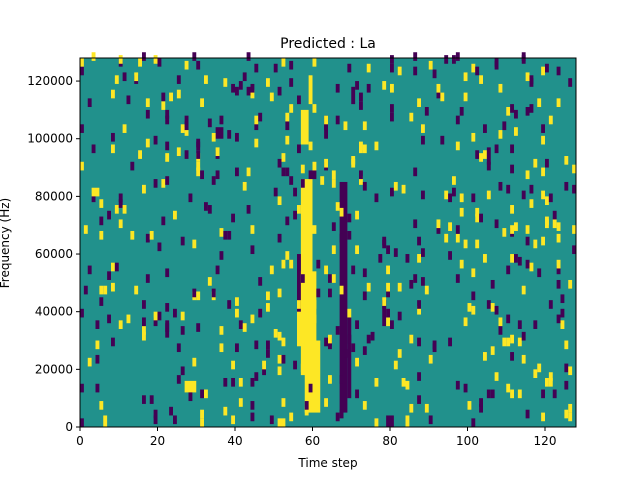 Image resolution: width=640 pixels, height=480 pixels. Describe the element at coordinates (157, 441) in the screenshot. I see `x-tick-label: 20` at that location.